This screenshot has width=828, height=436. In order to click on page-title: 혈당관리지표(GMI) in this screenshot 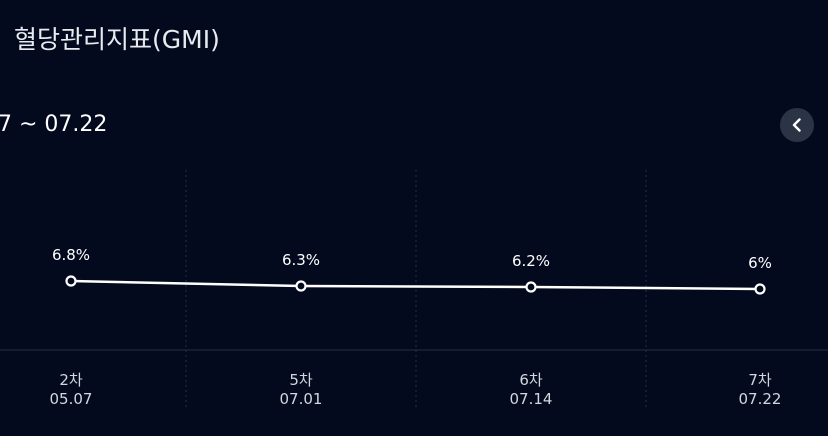, I will do `click(117, 39)`.